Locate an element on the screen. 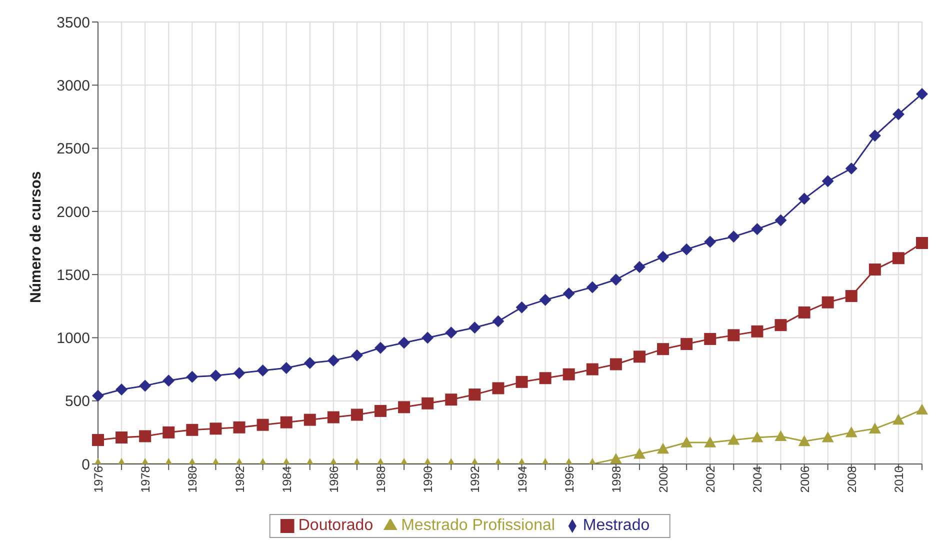  x-tick-label: 1984 is located at coordinates (287, 479).